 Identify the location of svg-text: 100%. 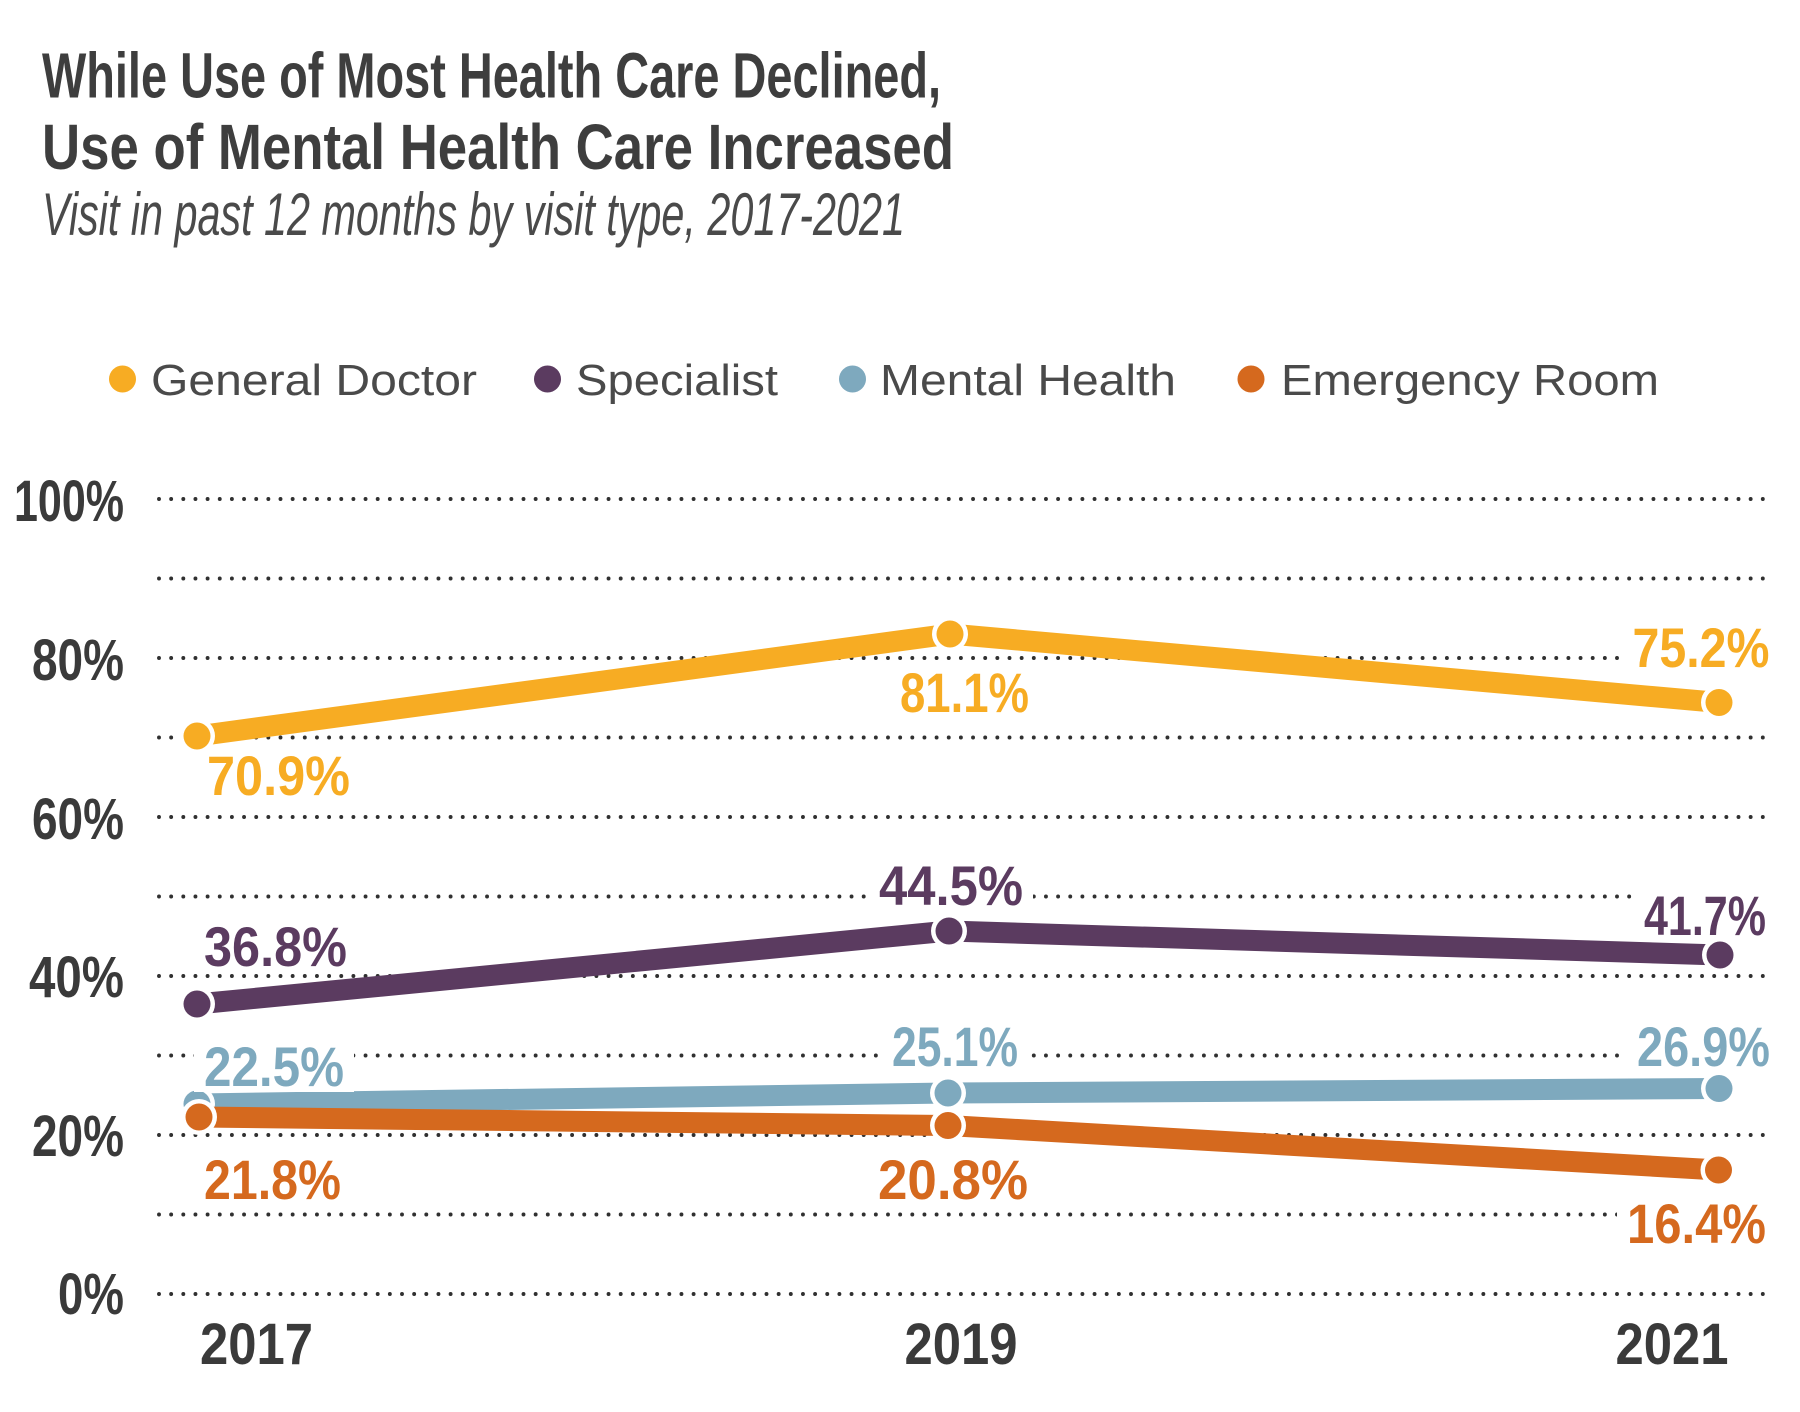
(69, 501).